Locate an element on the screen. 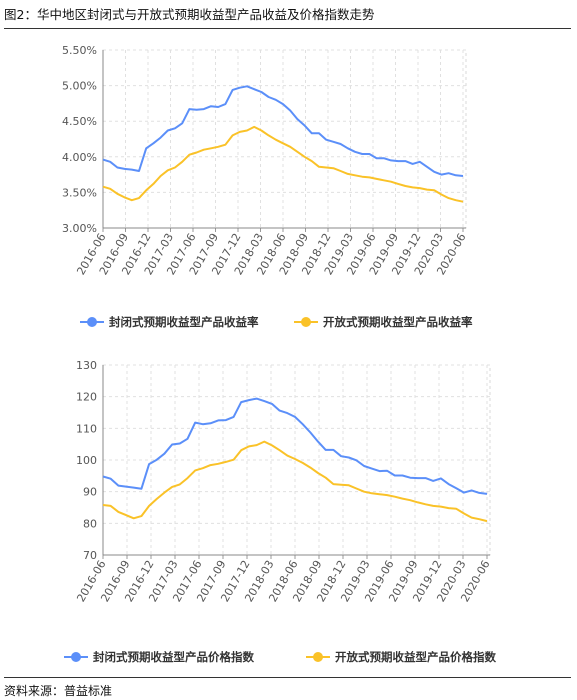 The width and height of the screenshot is (577, 700). legend-item-2: 开放式预期收益型产品价格指数 is located at coordinates (401, 657).